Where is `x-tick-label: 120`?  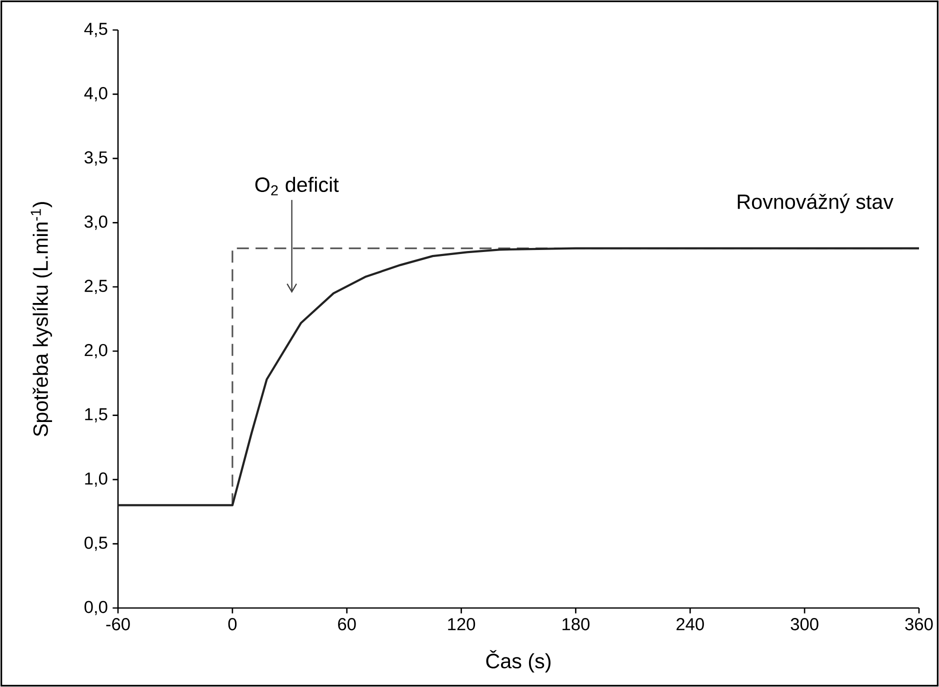 x-tick-label: 120 is located at coordinates (462, 624).